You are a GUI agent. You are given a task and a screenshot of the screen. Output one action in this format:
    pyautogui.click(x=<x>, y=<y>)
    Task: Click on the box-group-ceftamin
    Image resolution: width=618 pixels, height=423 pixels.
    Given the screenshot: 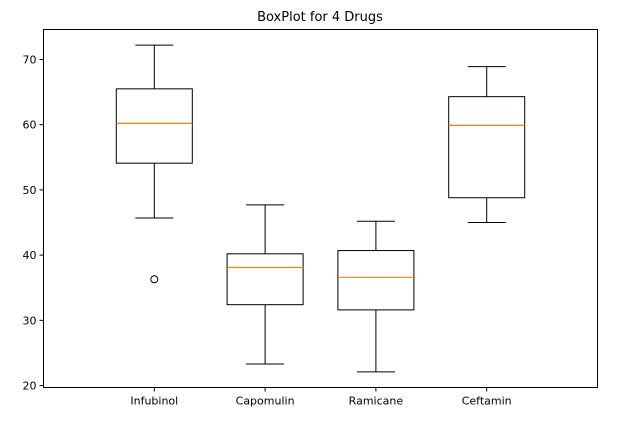 What is the action you would take?
    pyautogui.click(x=487, y=145)
    